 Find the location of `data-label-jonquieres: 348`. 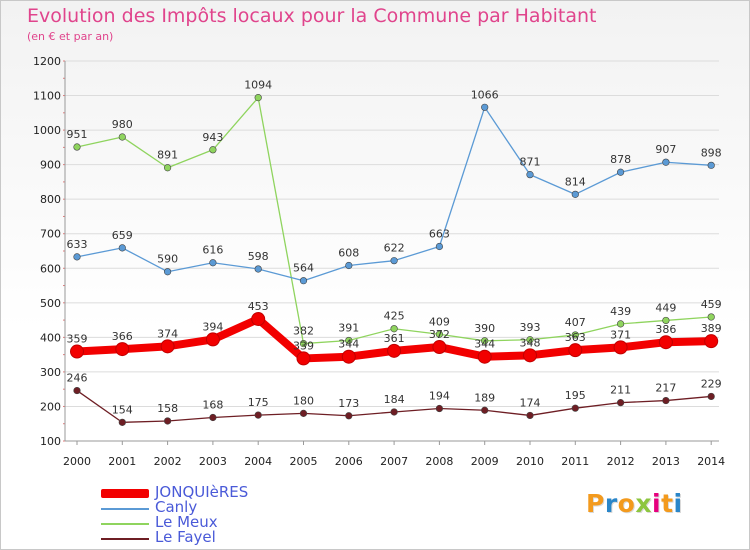

data-label-jonquieres: 348 is located at coordinates (530, 342).